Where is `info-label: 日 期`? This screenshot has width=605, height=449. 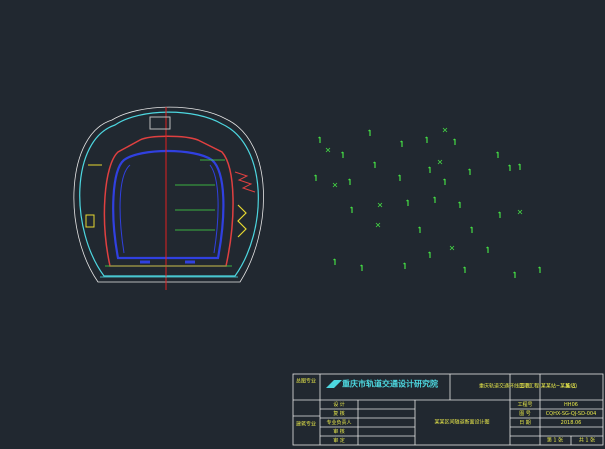
info-label: 日 期 is located at coordinates (525, 423).